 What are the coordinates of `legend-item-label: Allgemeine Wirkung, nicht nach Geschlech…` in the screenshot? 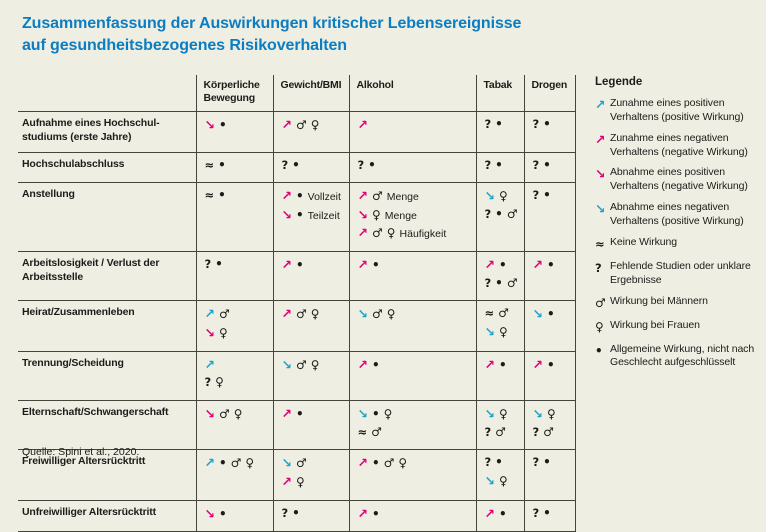 It's located at (682, 355).